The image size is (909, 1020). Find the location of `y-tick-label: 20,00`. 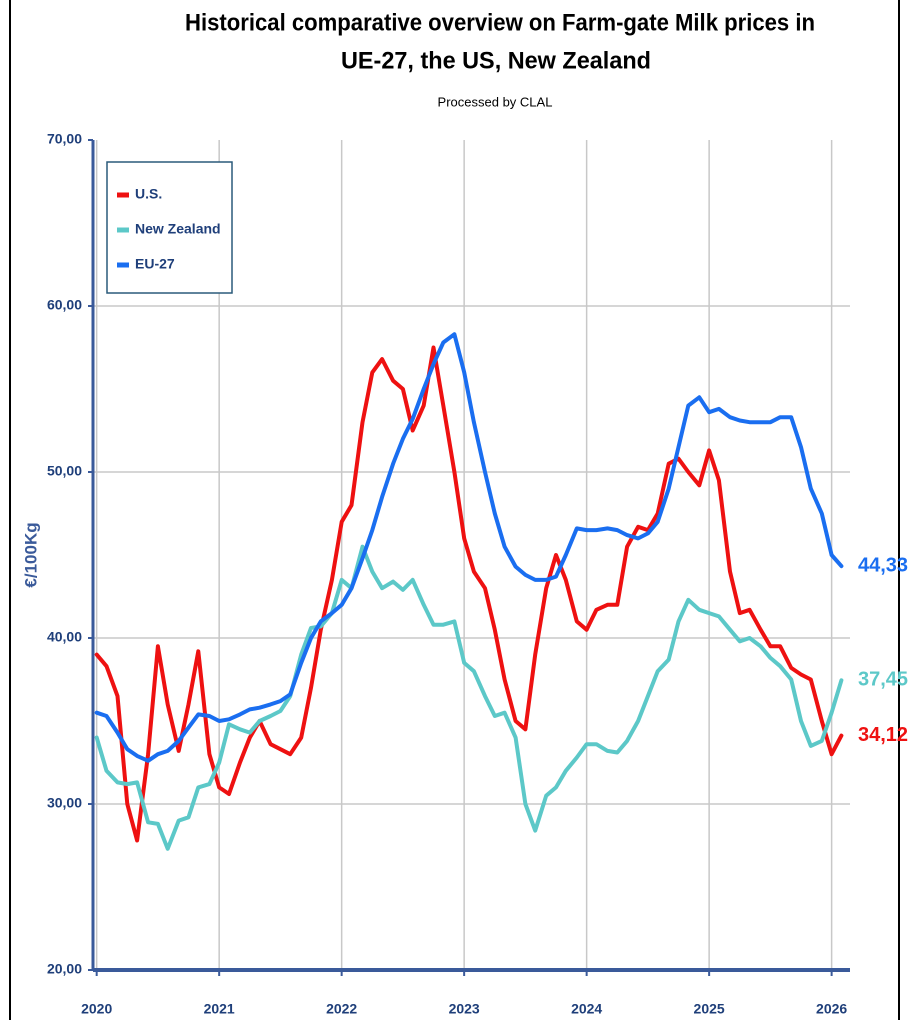

y-tick-label: 20,00 is located at coordinates (64, 969).